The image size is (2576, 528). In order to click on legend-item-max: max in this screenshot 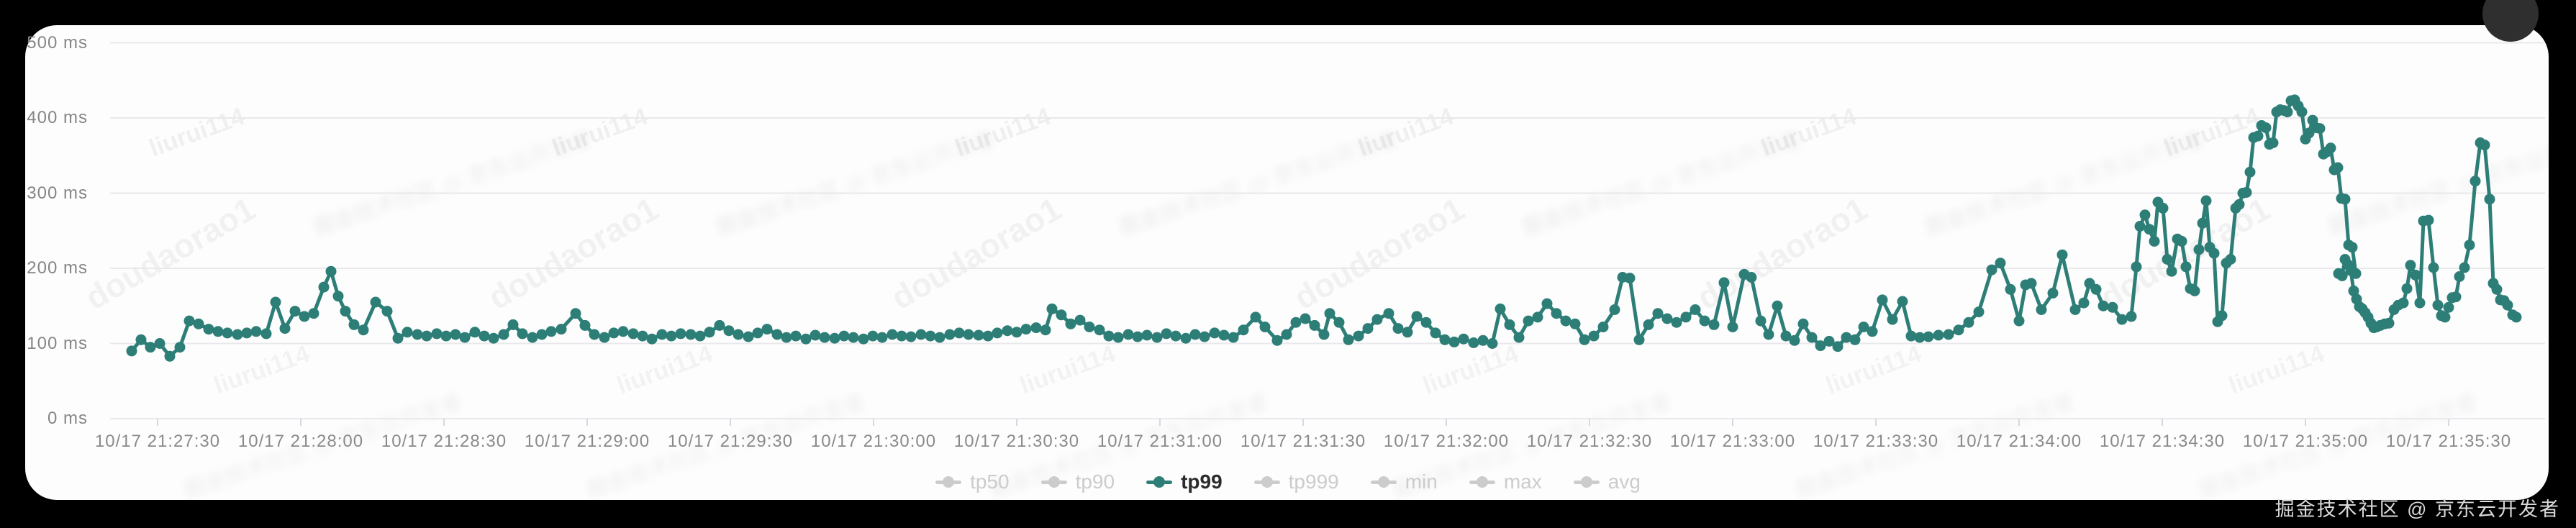, I will do `click(1505, 482)`.